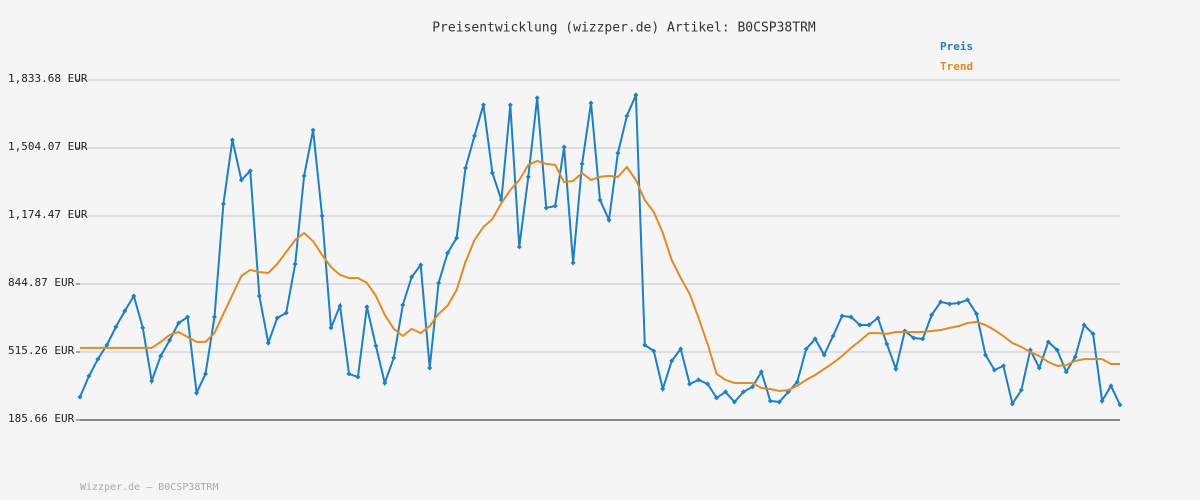 The height and width of the screenshot is (500, 1200). I want to click on y-tick-label: 844.87 EUR, so click(41, 282).